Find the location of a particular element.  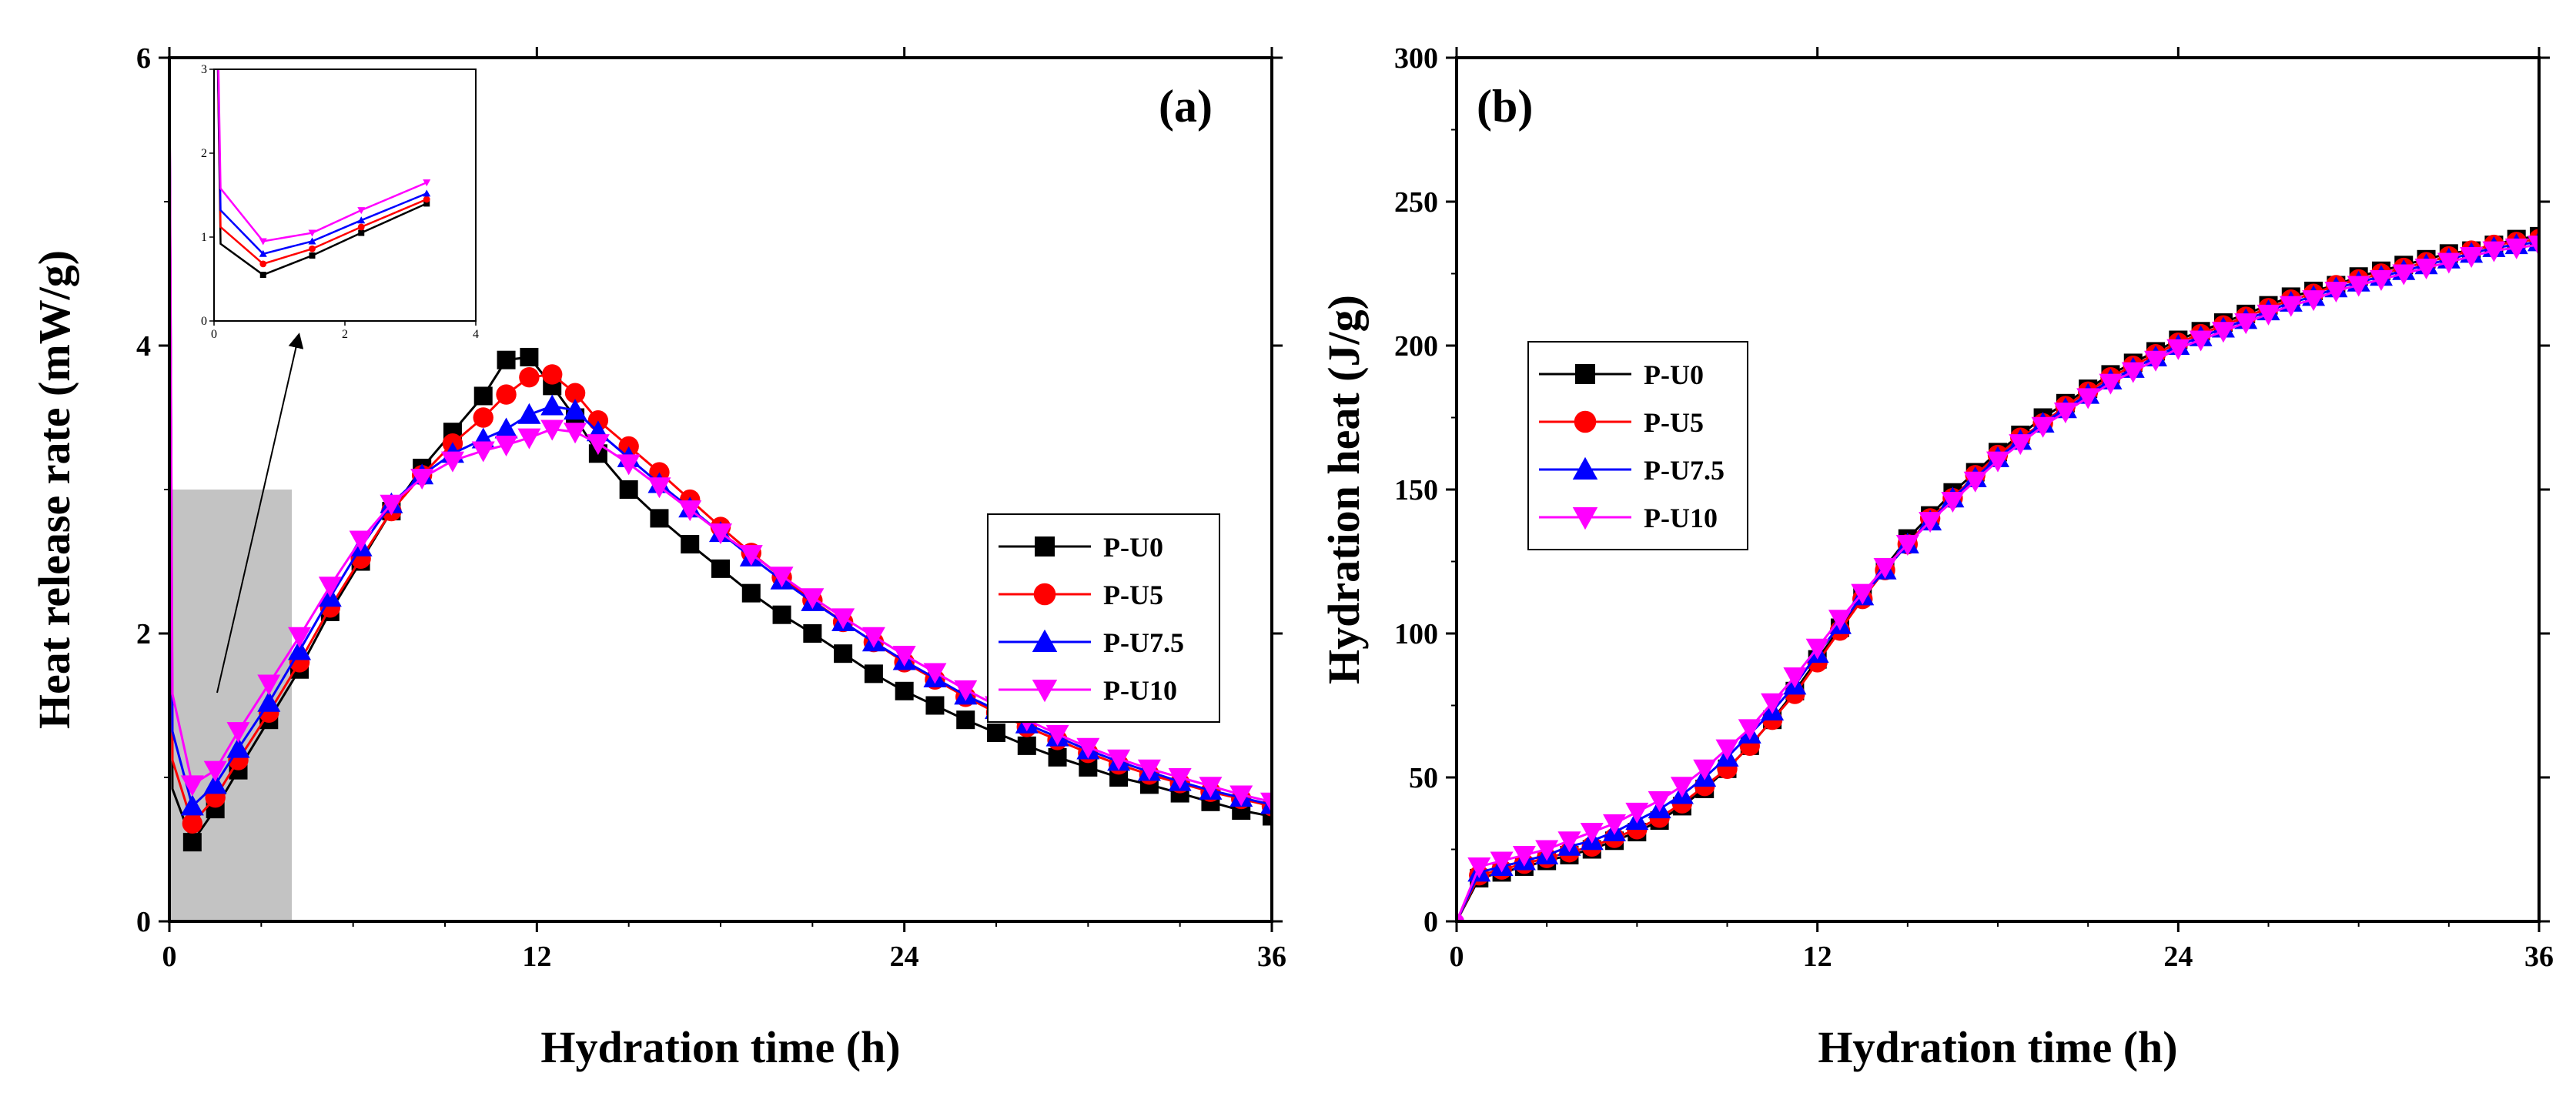

y-axis-title: Heat release rate (mW/g) is located at coordinates (54, 490).